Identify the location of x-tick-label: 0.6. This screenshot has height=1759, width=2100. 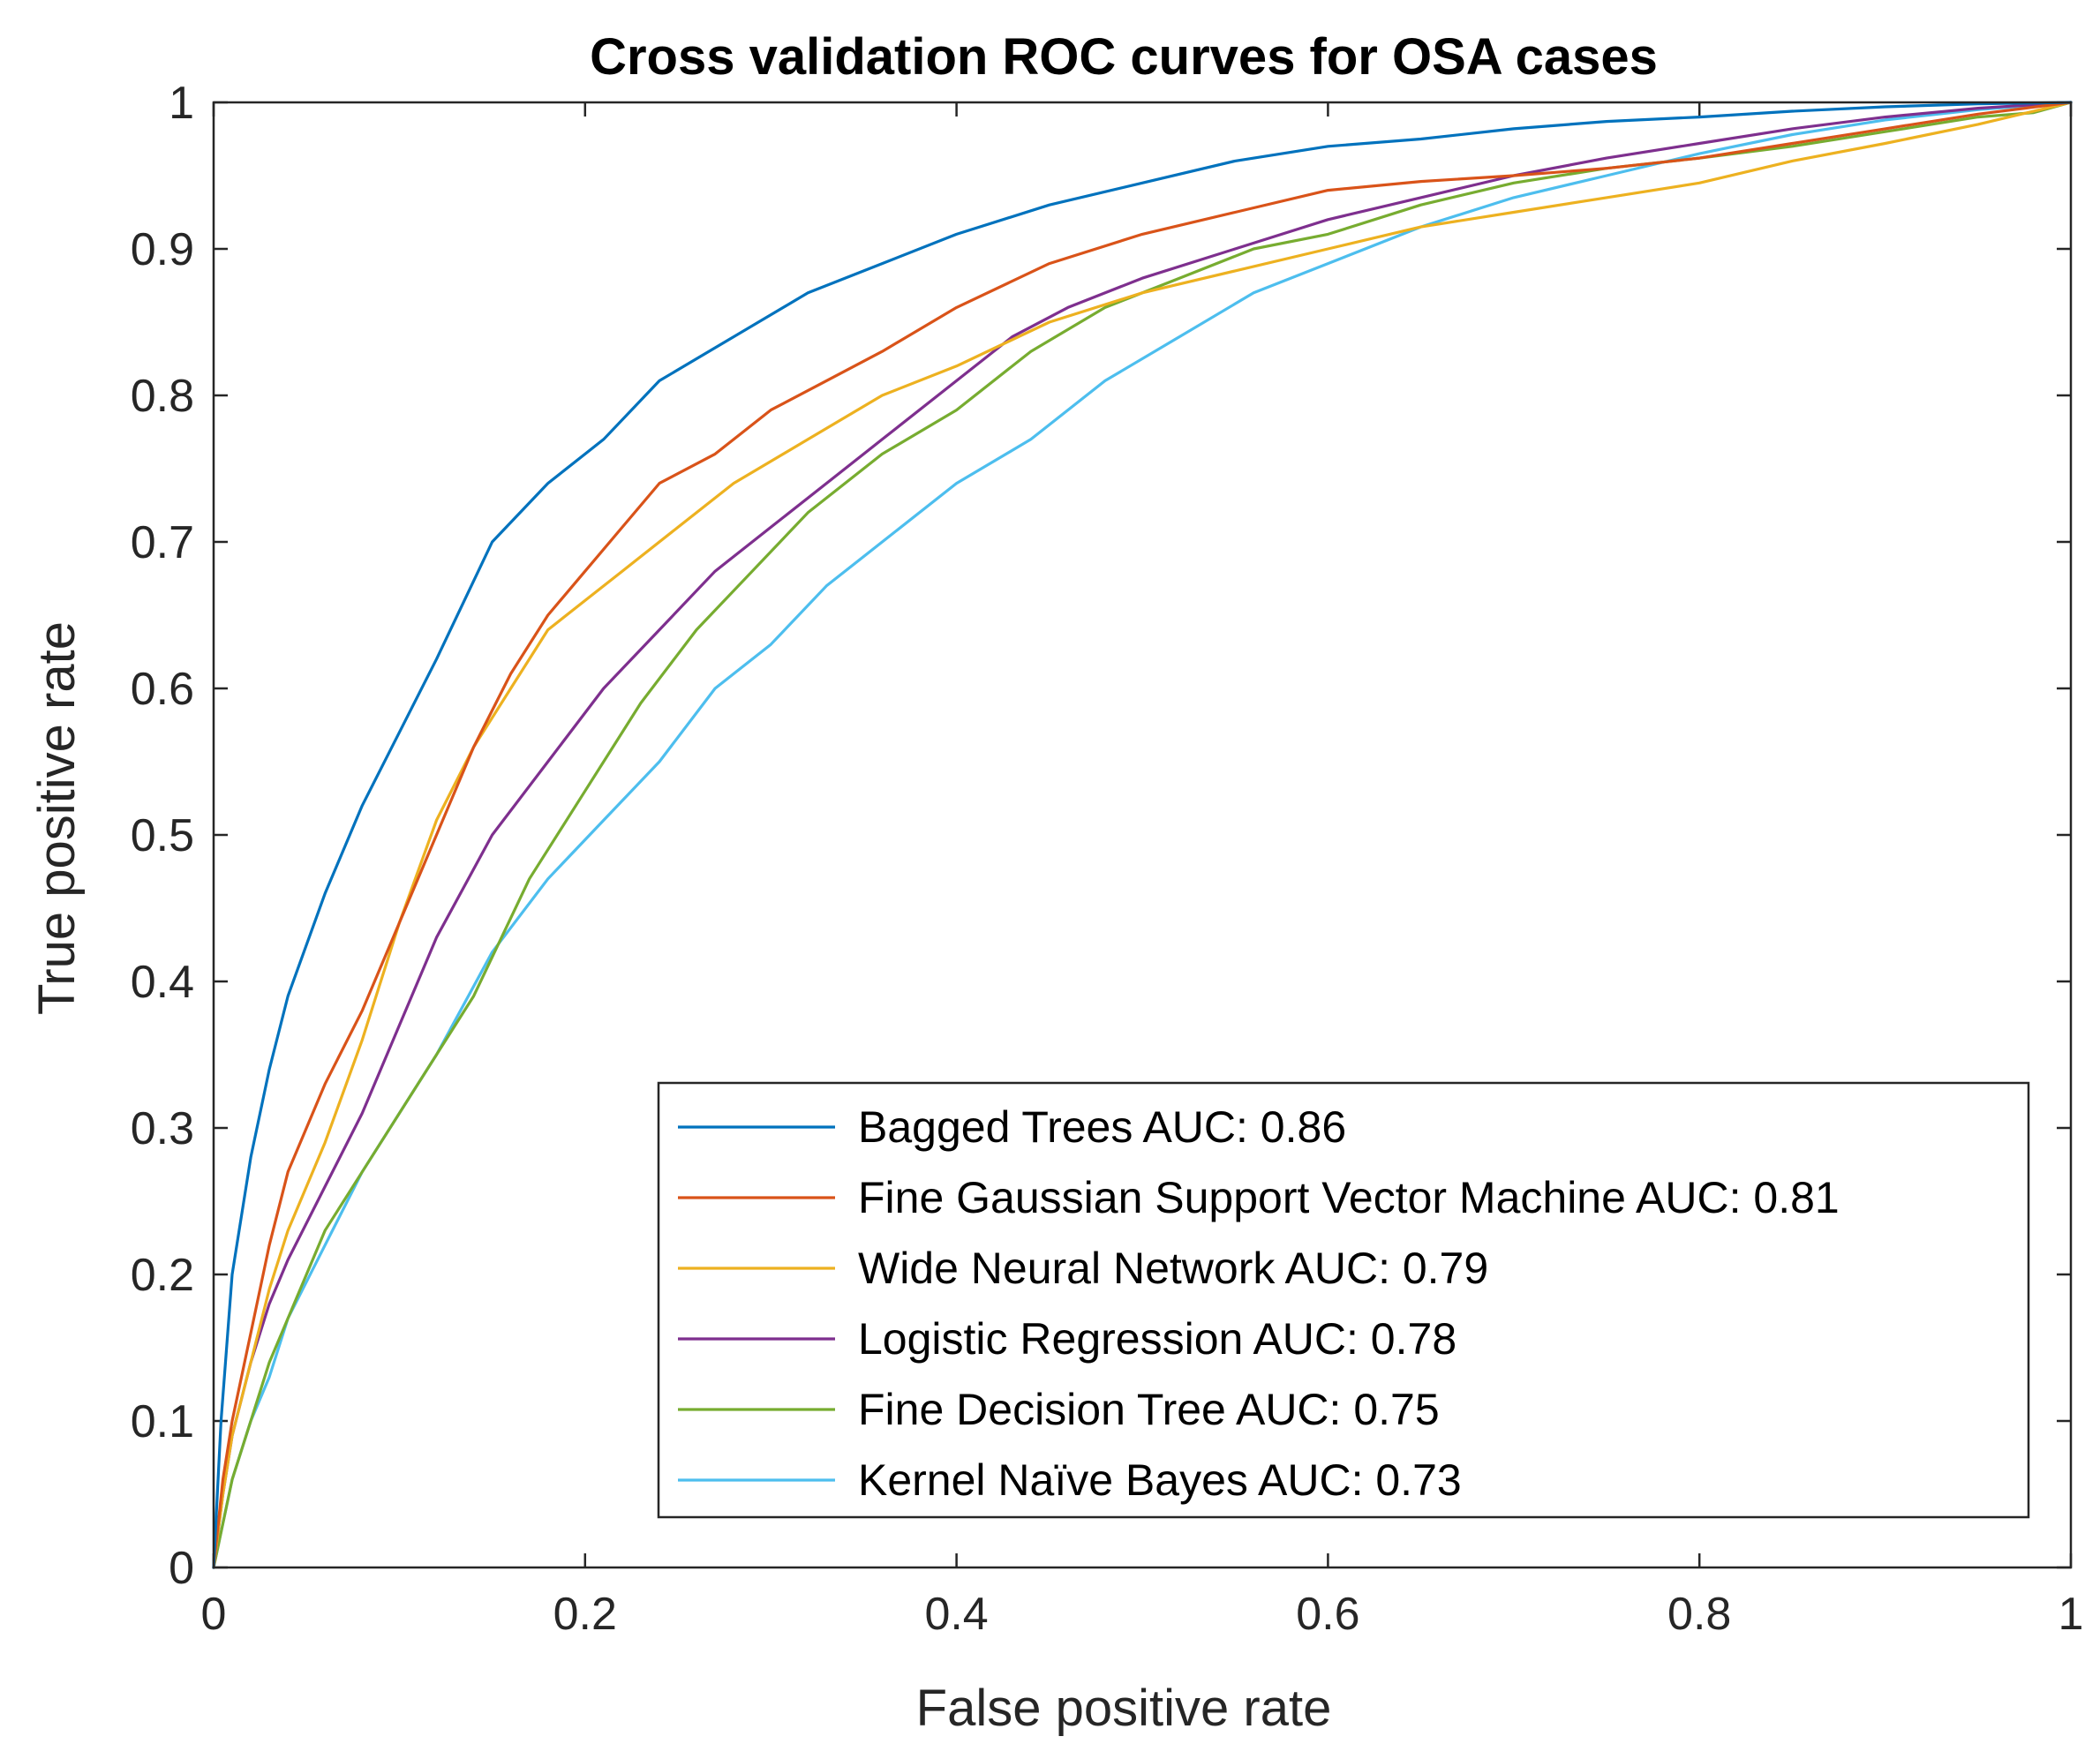
(1327, 1615).